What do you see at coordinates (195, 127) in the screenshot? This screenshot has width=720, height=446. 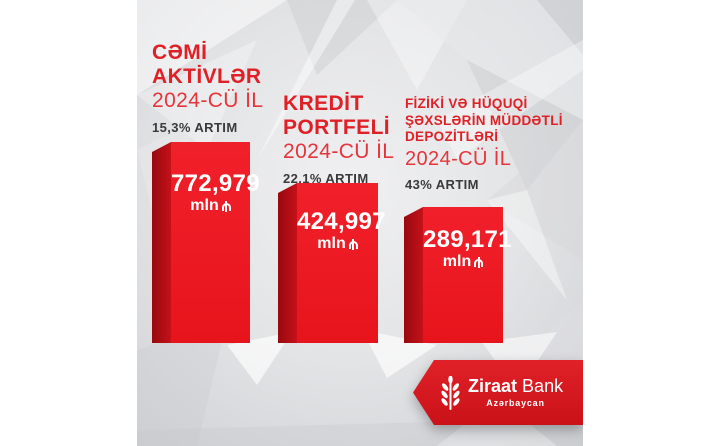 I see `growth-label: 15,3% ARTIM` at bounding box center [195, 127].